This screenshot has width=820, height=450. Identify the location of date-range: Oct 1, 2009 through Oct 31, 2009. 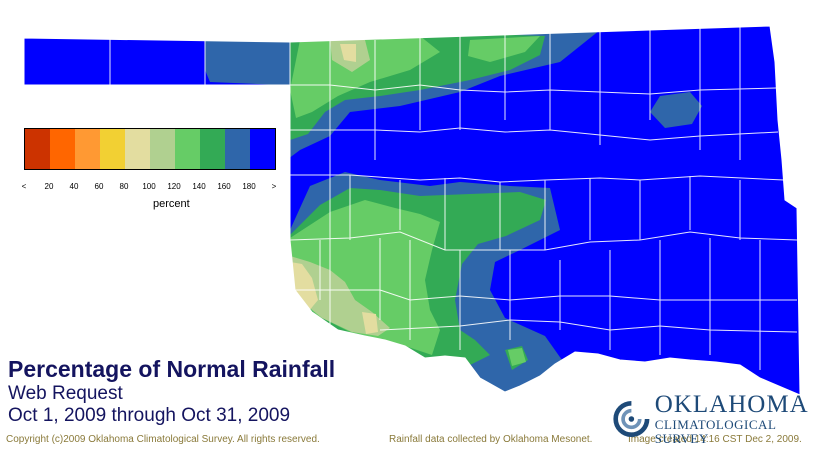
(149, 415).